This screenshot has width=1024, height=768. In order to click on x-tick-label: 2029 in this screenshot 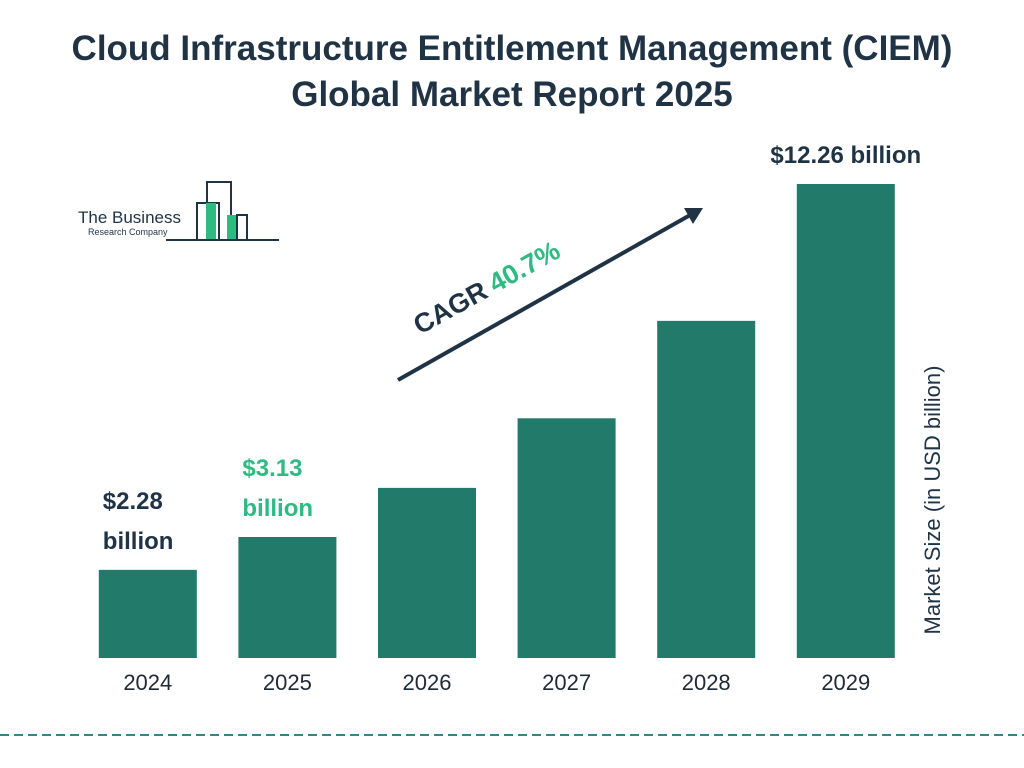, I will do `click(845, 682)`.